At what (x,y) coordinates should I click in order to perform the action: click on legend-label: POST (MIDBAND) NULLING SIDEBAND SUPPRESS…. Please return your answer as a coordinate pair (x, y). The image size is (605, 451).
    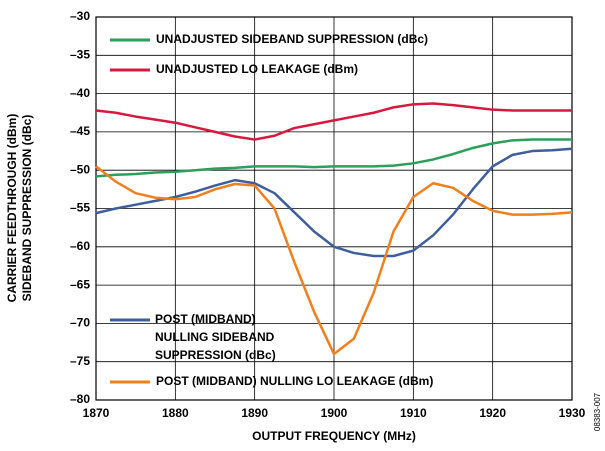
    Looking at the image, I should click on (215, 337).